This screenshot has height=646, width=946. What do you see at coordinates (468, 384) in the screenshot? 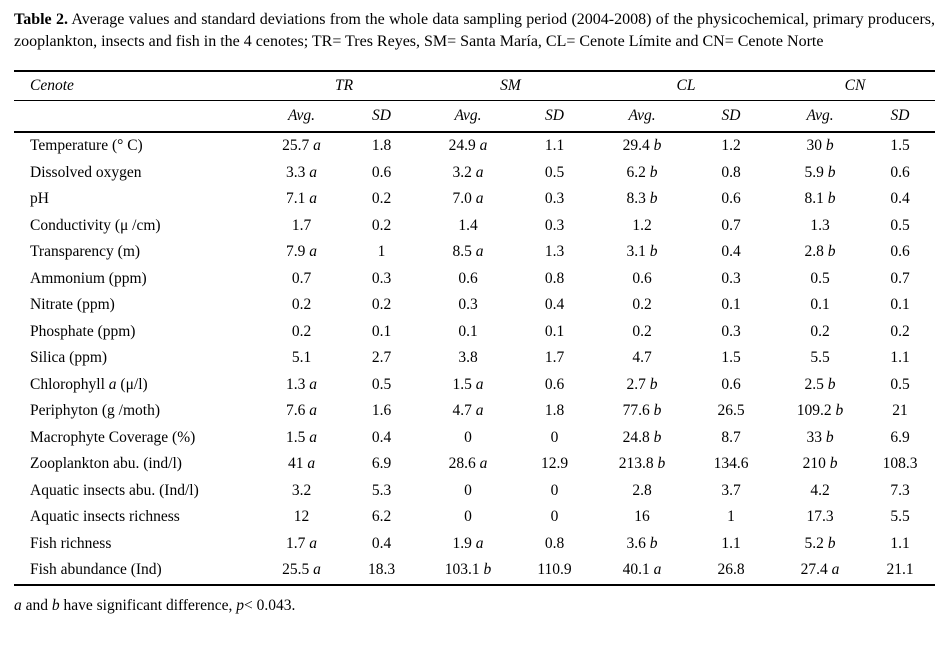
I see `value-cell: 1.5 a` at bounding box center [468, 384].